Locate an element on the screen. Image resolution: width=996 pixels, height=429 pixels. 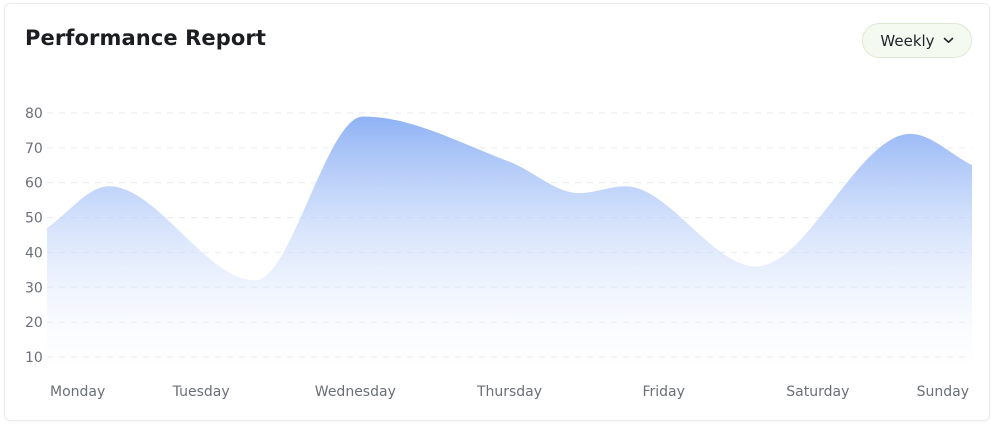
period-select: Weekly is located at coordinates (917, 40).